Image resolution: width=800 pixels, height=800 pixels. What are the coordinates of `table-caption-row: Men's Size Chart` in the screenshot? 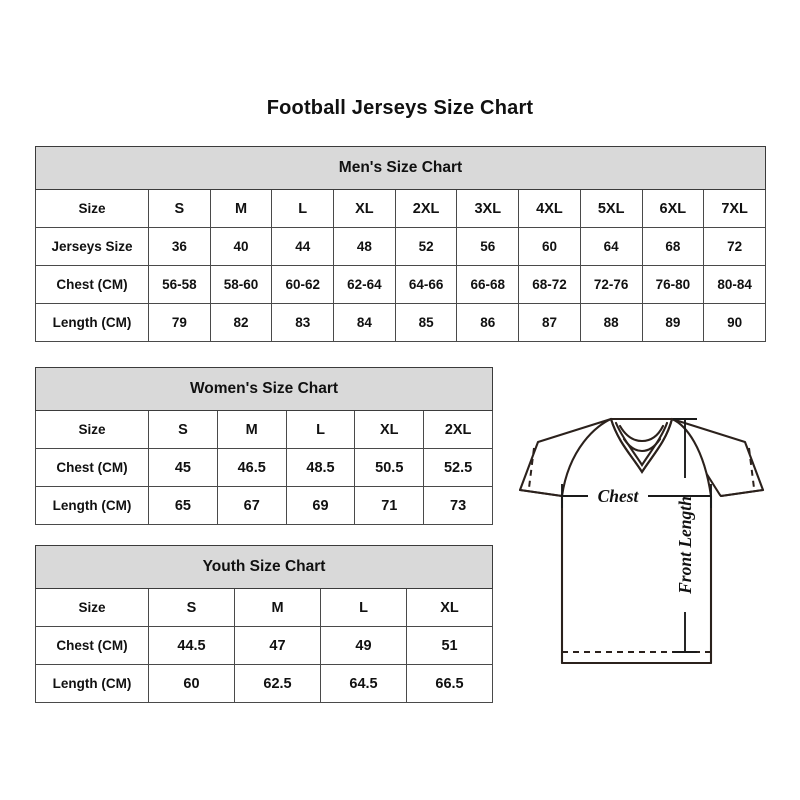 It's located at (400, 168).